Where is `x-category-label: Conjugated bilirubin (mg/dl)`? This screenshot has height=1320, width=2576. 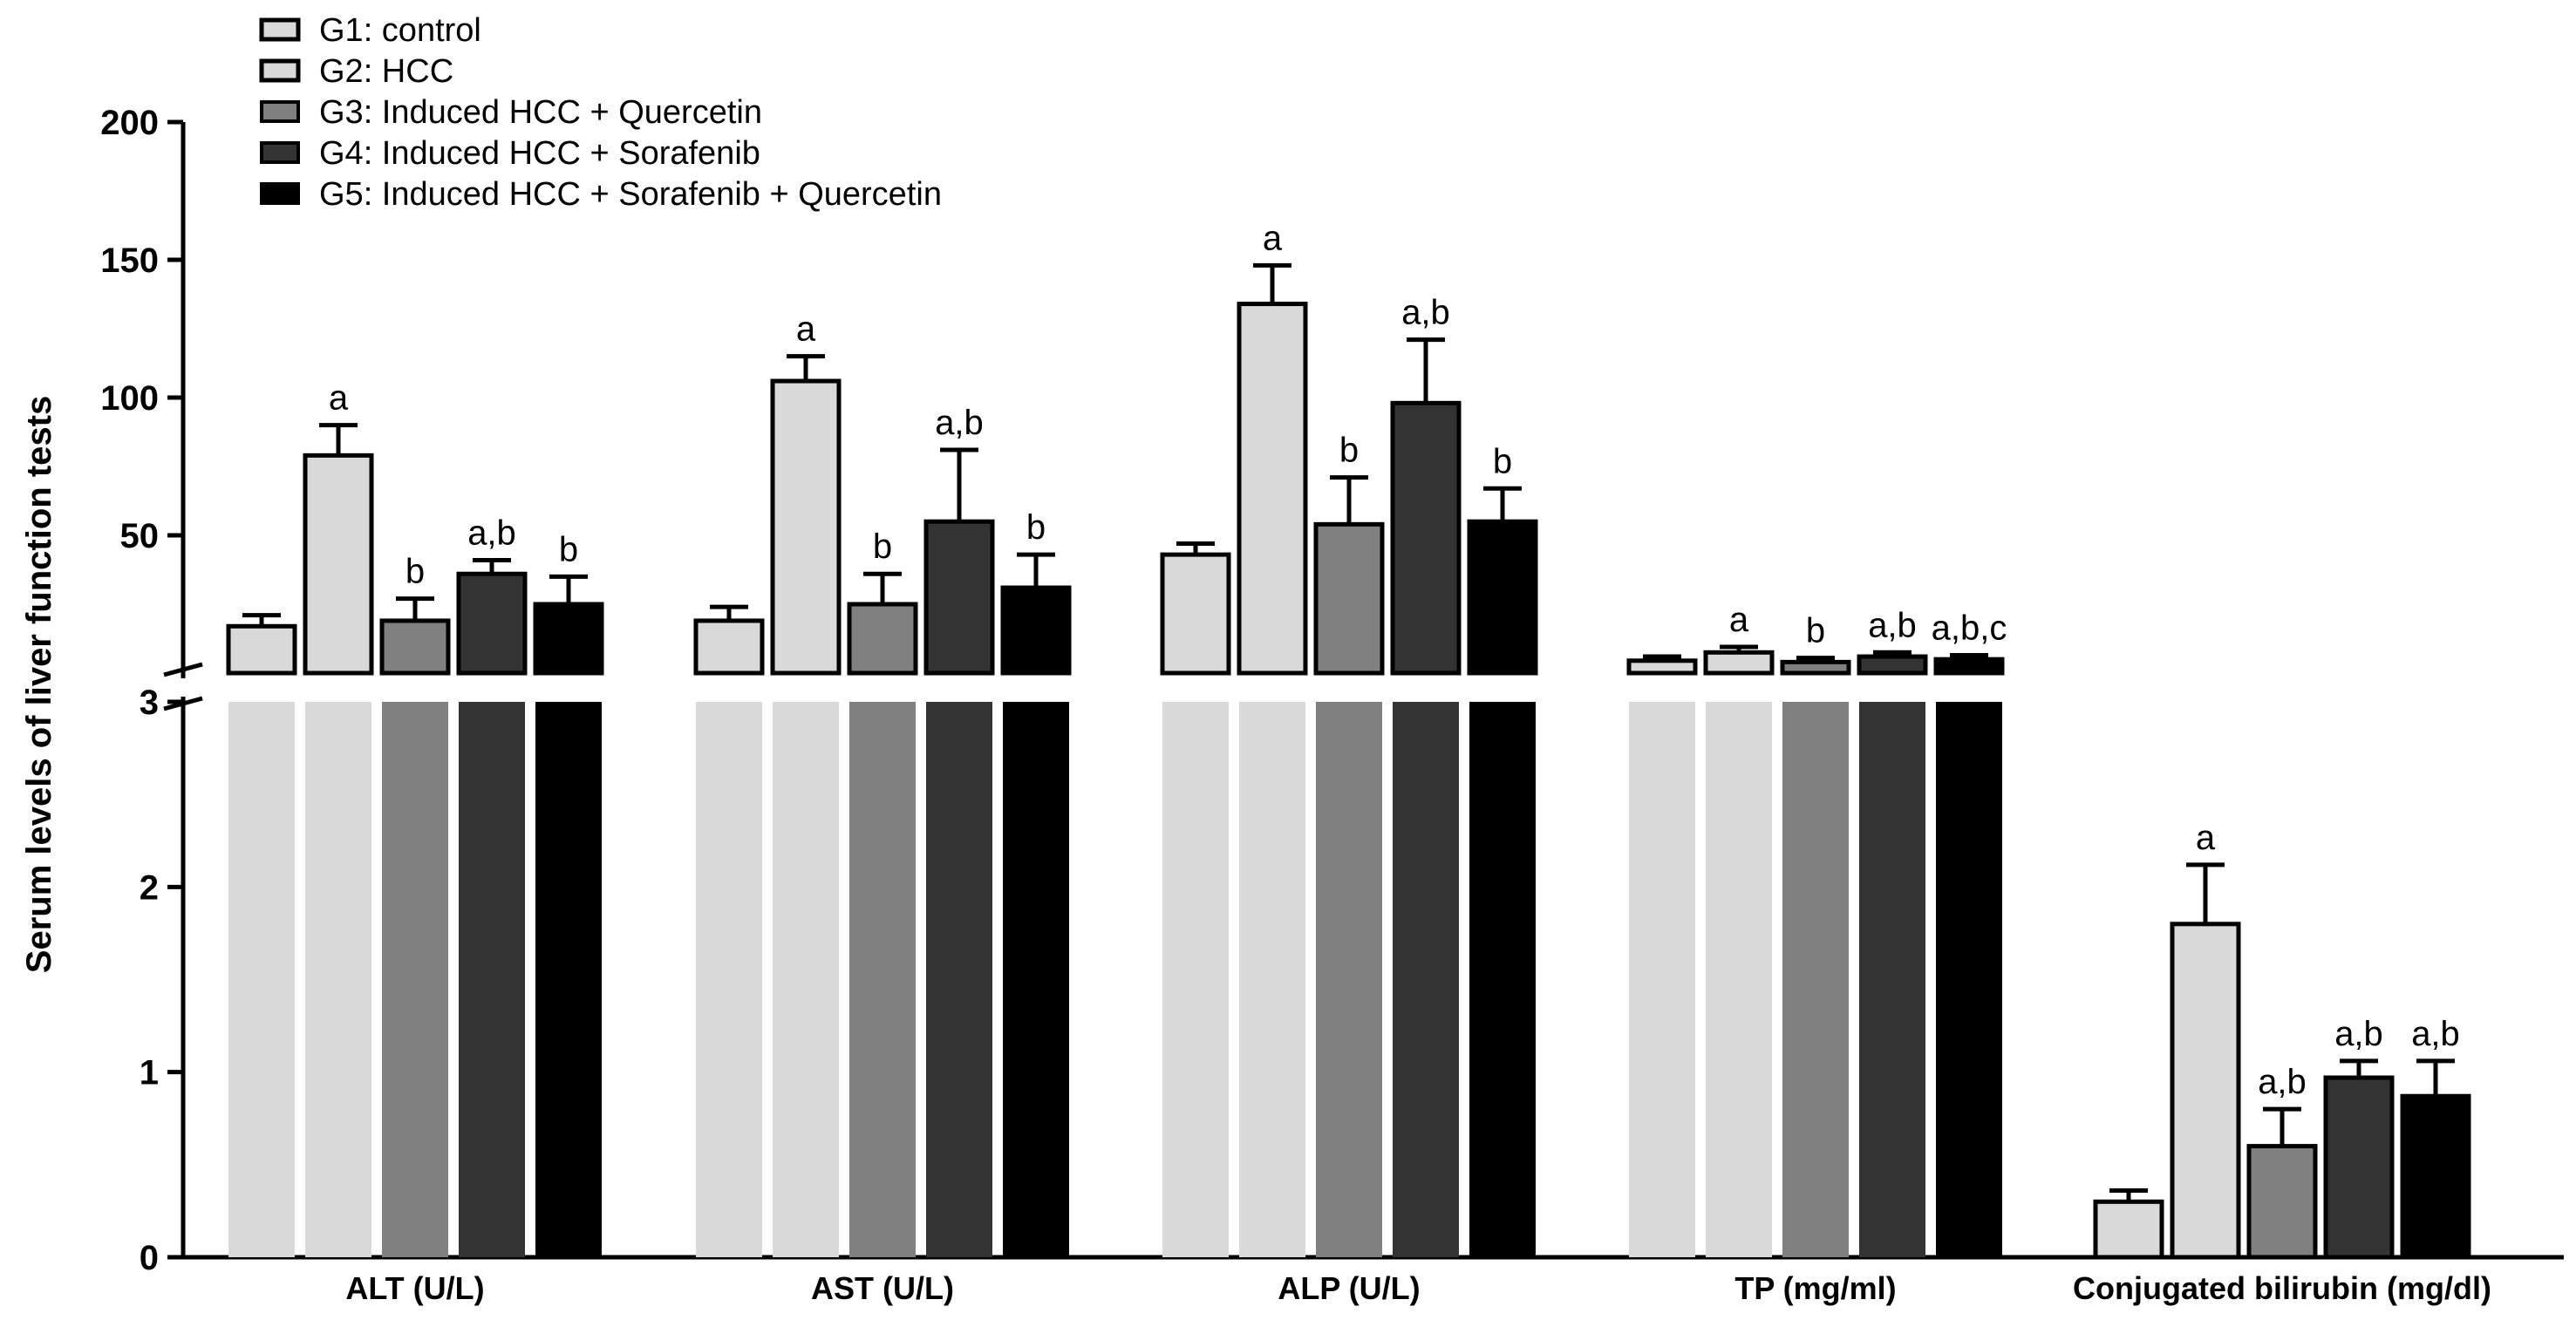
x-category-label: Conjugated bilirubin (mg/dl) is located at coordinates (2282, 1288).